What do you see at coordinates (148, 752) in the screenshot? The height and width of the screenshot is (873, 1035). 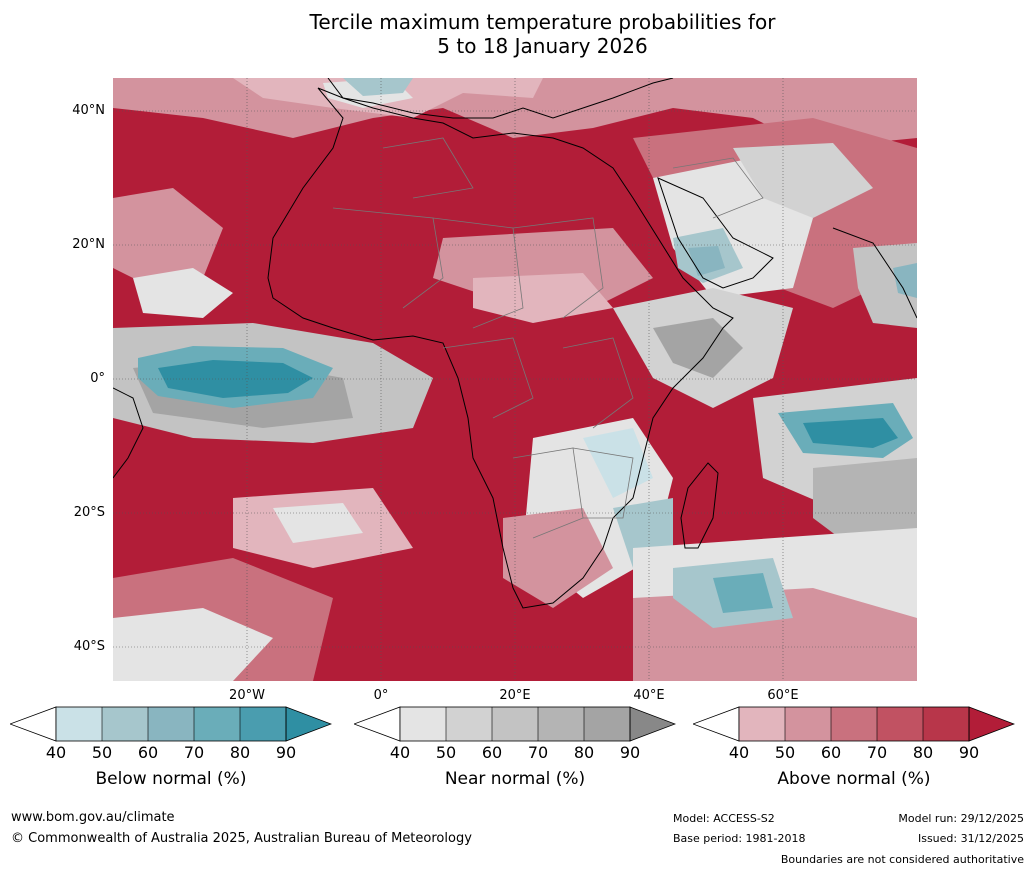 I see `cb-below-tick: 60` at bounding box center [148, 752].